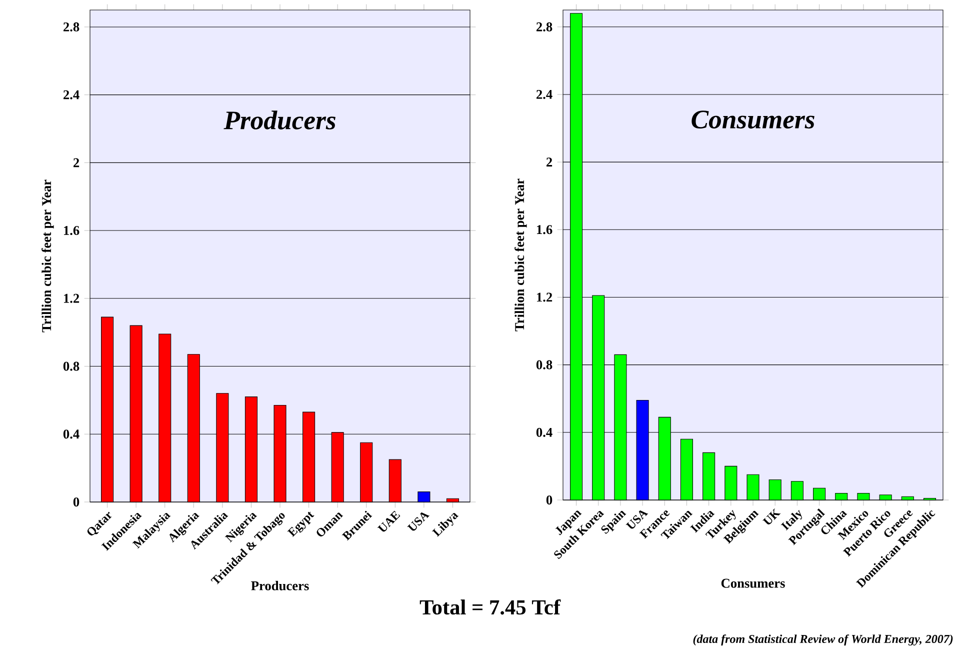  I want to click on text: Producers, so click(280, 120).